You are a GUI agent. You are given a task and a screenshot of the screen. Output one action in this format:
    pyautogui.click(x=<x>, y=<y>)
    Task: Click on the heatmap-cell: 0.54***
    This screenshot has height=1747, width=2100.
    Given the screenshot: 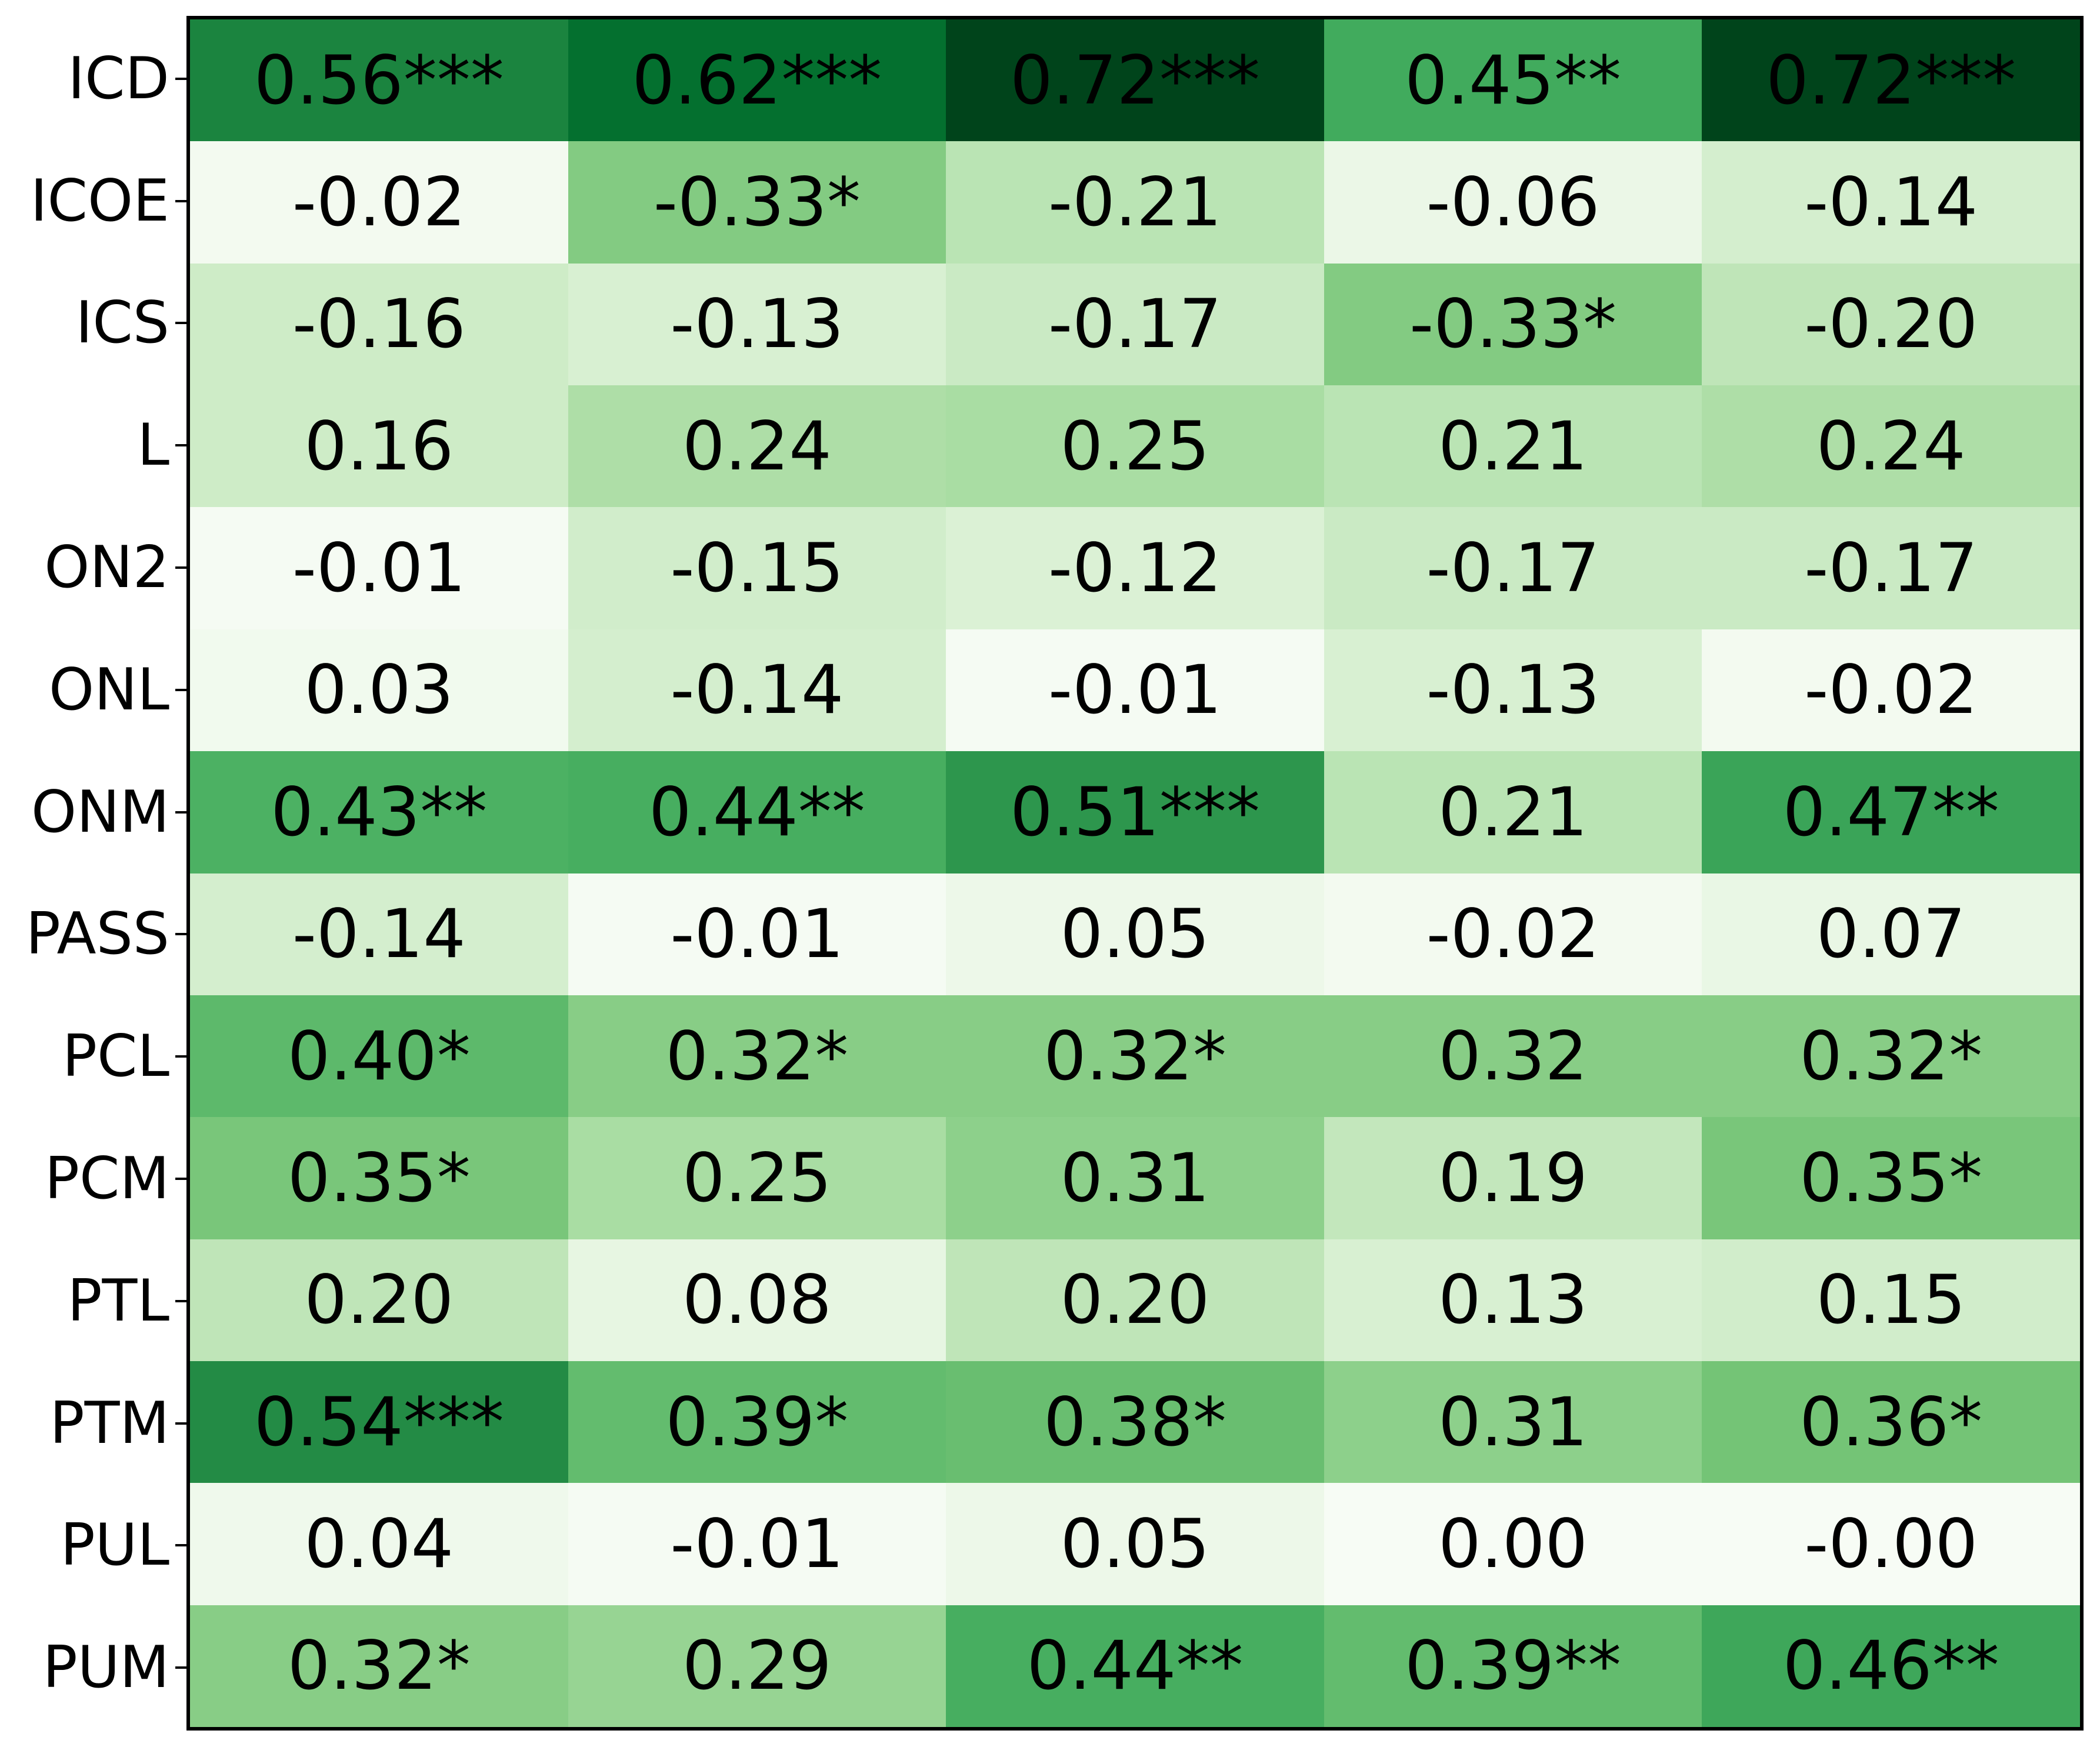 What is the action you would take?
    pyautogui.click(x=379, y=1422)
    